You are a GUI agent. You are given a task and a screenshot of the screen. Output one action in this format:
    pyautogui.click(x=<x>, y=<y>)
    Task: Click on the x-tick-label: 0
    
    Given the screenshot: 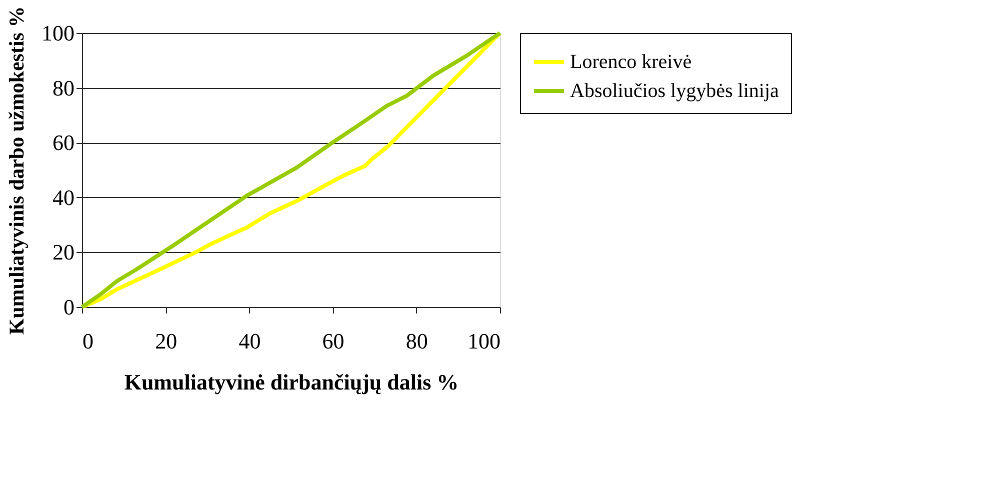 What is the action you would take?
    pyautogui.click(x=88, y=341)
    